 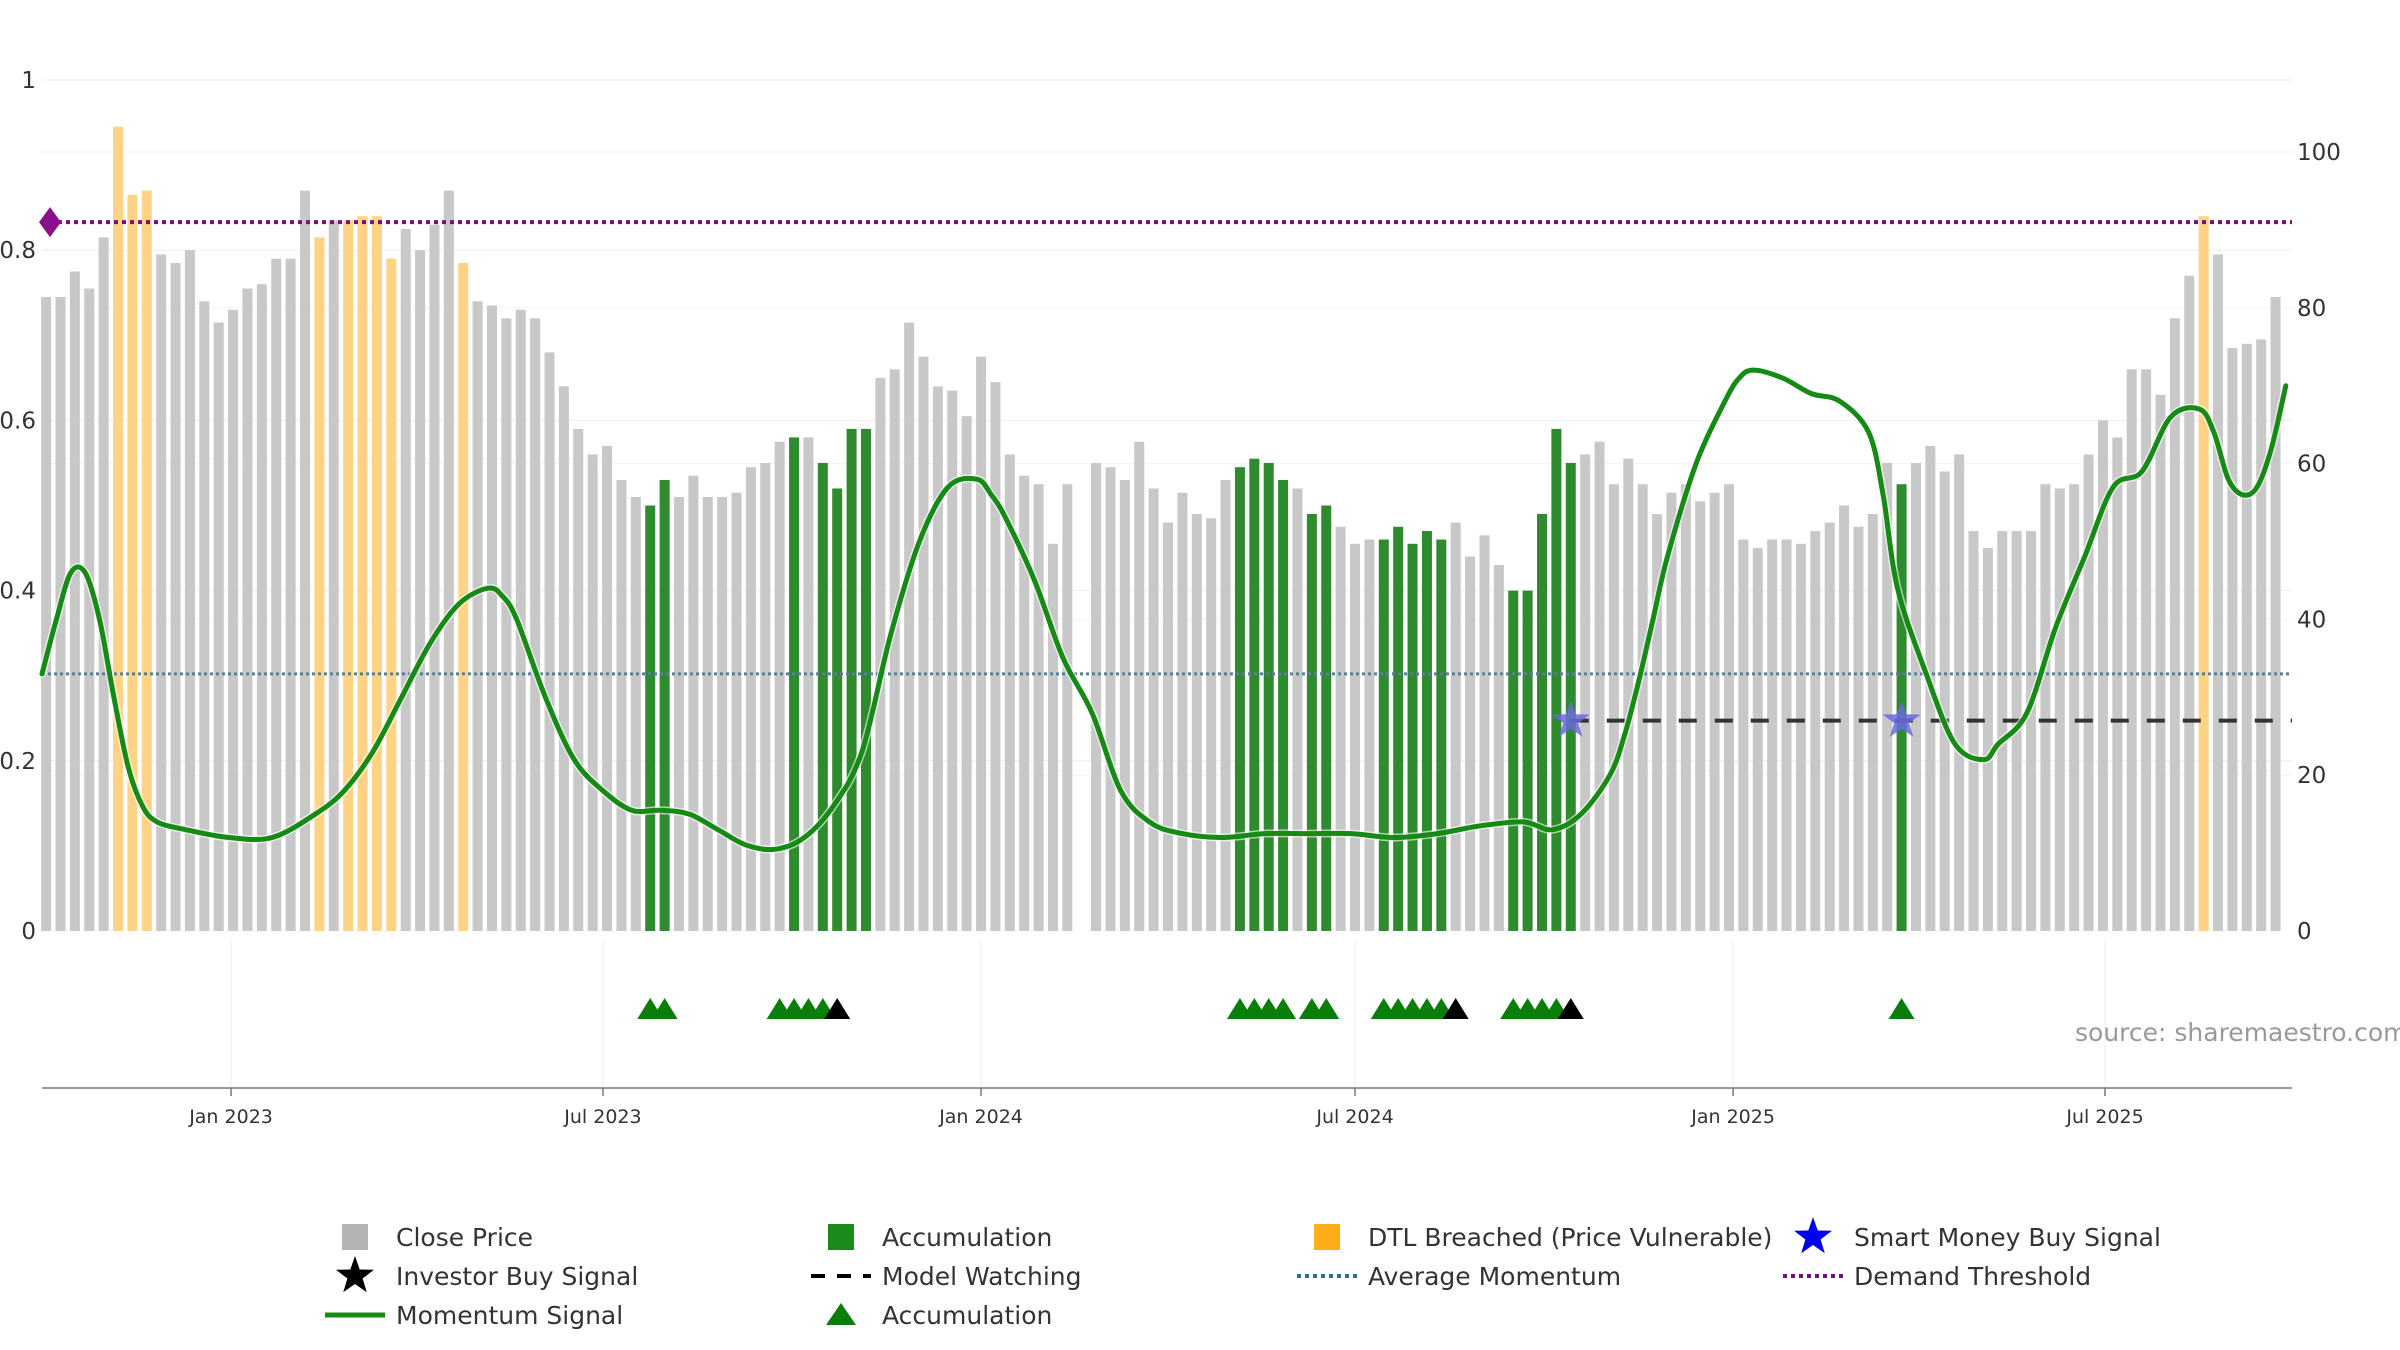 I want to click on x-tick-label: Jul 2025, so click(x=2104, y=1117).